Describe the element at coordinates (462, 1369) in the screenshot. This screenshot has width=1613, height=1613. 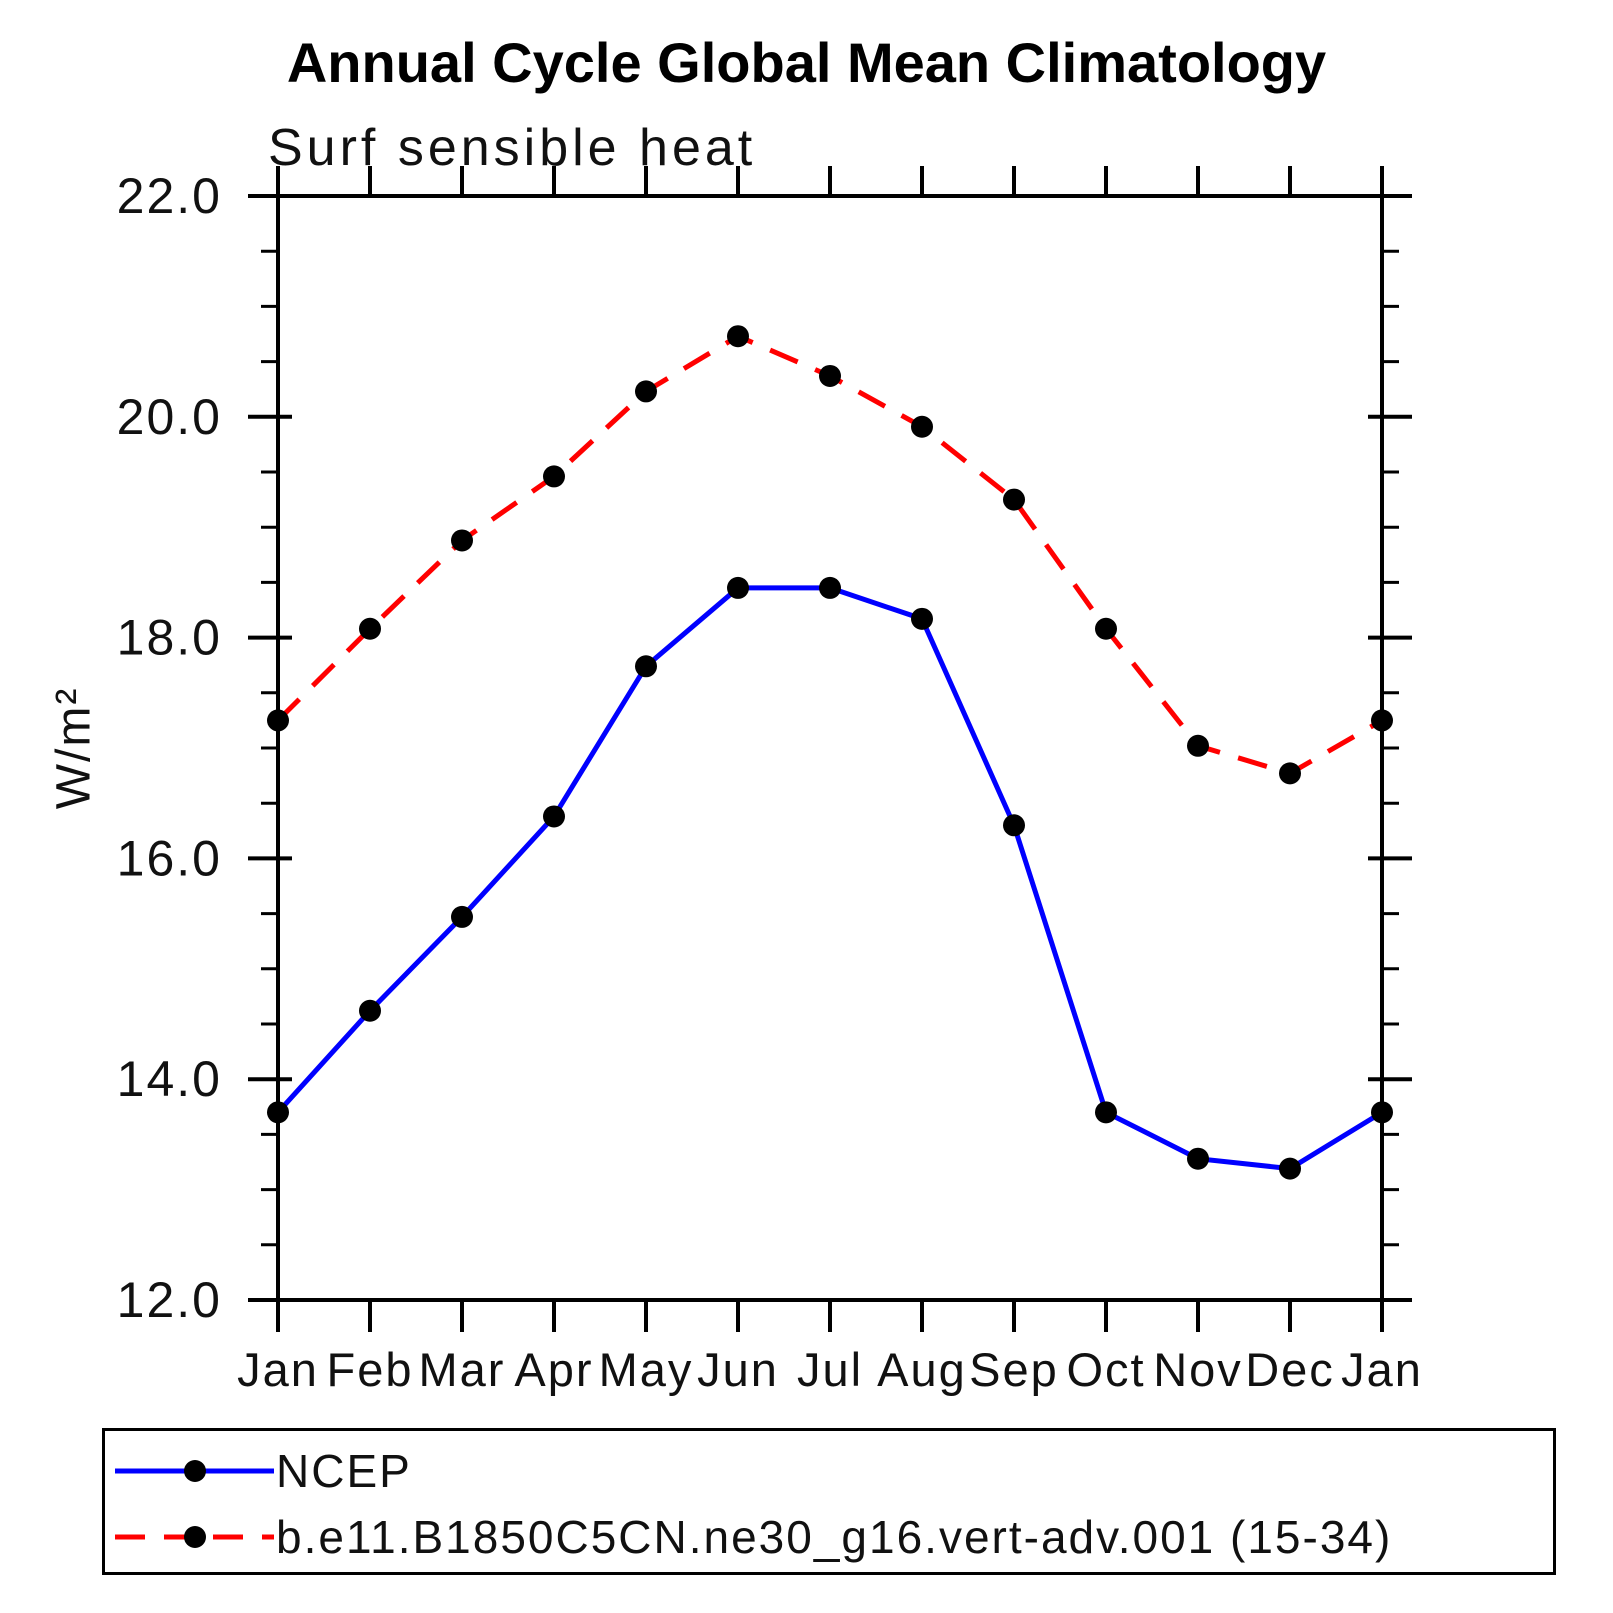
I see `x-tick-label: Mar` at that location.